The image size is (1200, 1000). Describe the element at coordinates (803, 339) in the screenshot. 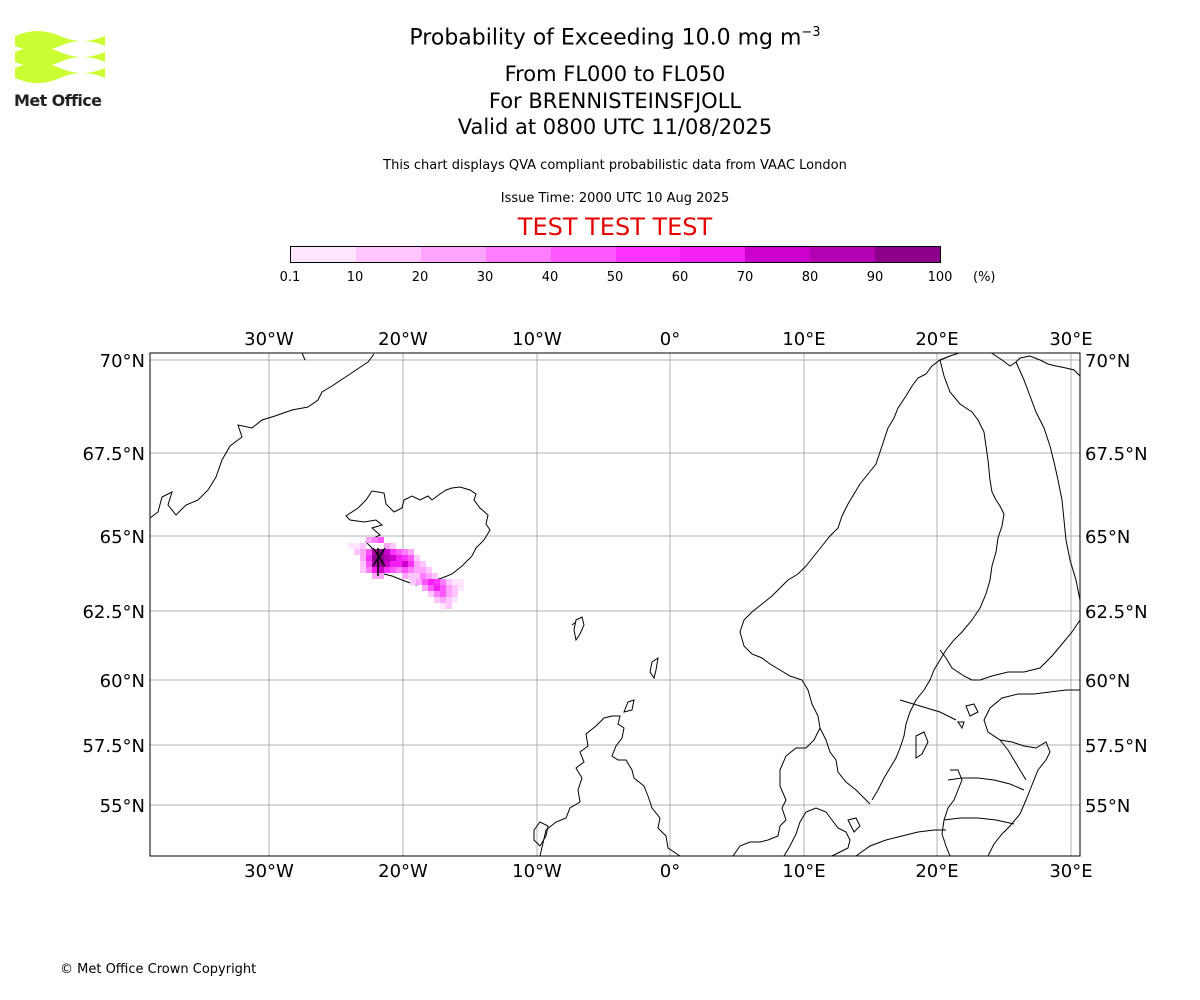

I see `axis-tick-label: 10°E` at that location.